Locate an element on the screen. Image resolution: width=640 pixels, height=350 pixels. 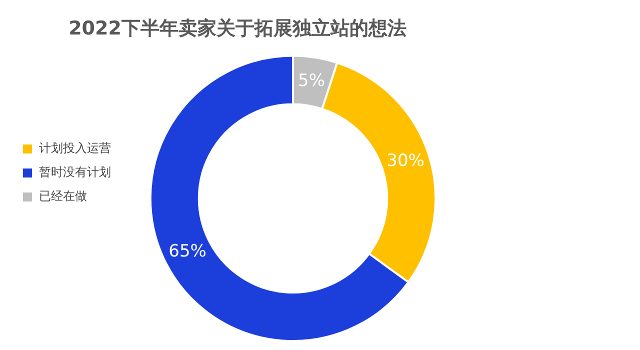
legend-label: 已经在做 is located at coordinates (63, 196).